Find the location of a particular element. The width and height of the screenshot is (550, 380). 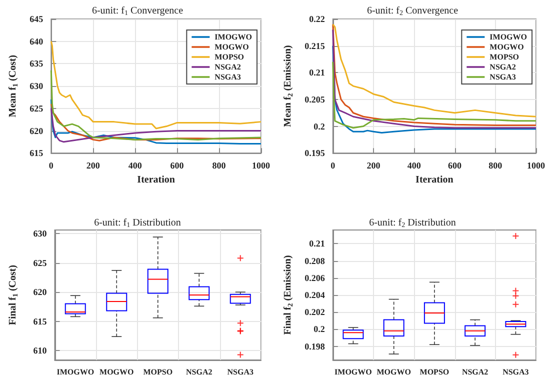

y-tick-label: 640 is located at coordinates (37, 41).